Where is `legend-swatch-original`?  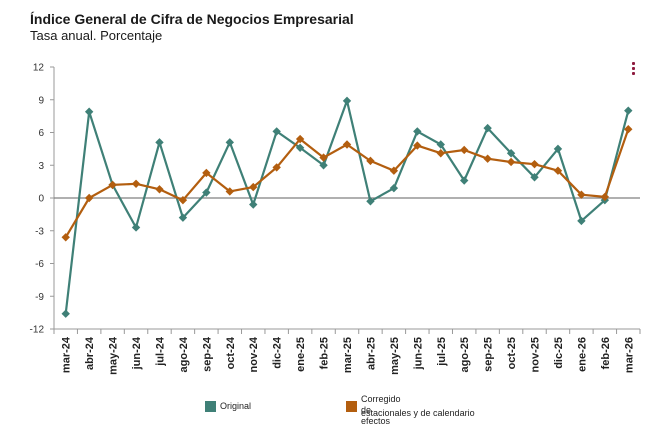 legend-swatch-original is located at coordinates (210, 406).